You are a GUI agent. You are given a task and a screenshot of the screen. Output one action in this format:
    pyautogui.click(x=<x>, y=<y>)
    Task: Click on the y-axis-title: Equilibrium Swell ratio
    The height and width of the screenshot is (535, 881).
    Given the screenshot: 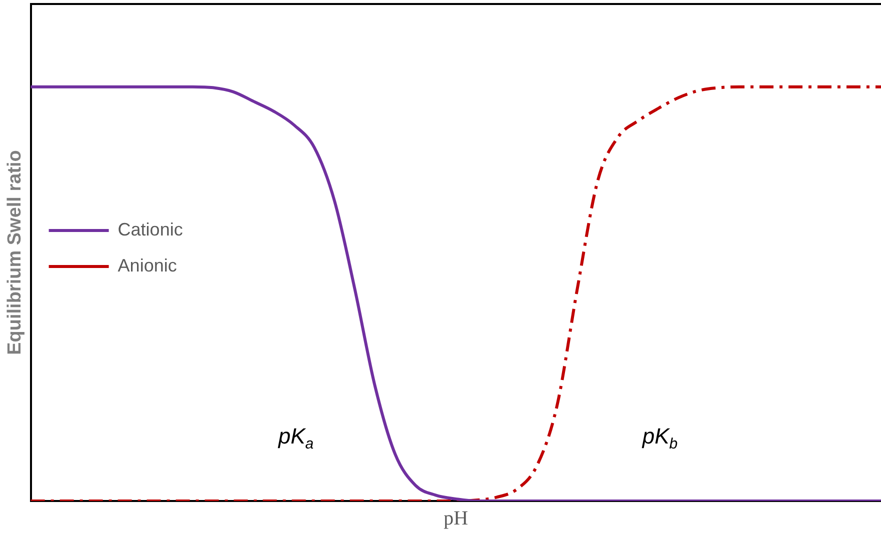 What is the action you would take?
    pyautogui.click(x=15, y=252)
    